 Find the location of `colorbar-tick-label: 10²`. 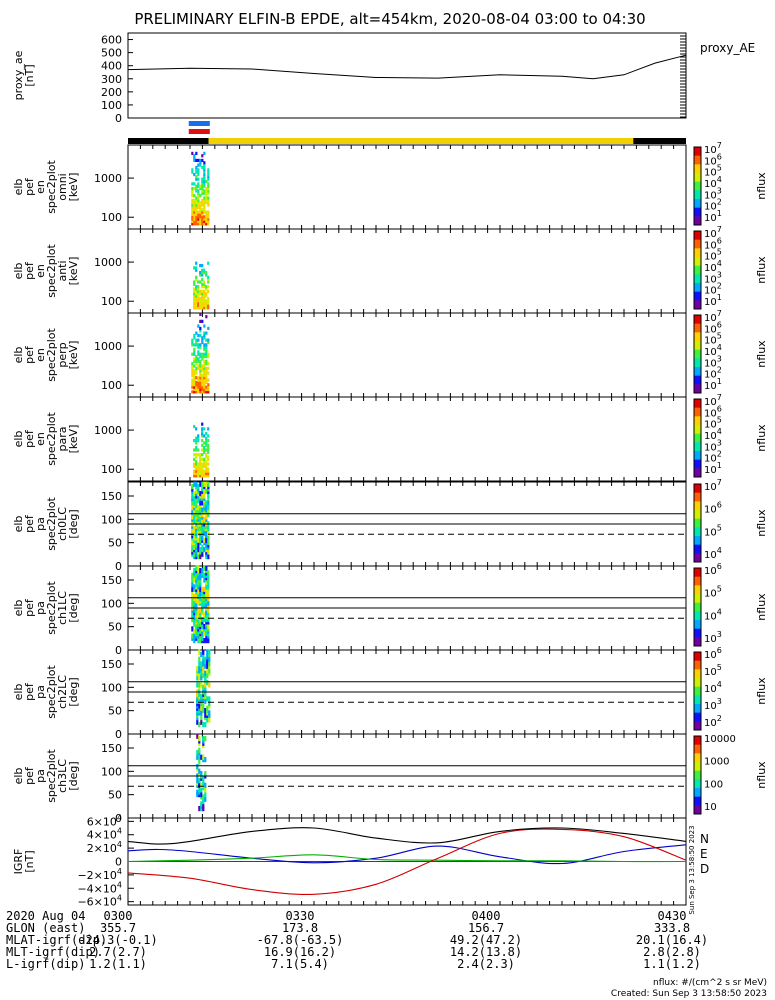

colorbar-tick-label: 10² is located at coordinates (713, 205).